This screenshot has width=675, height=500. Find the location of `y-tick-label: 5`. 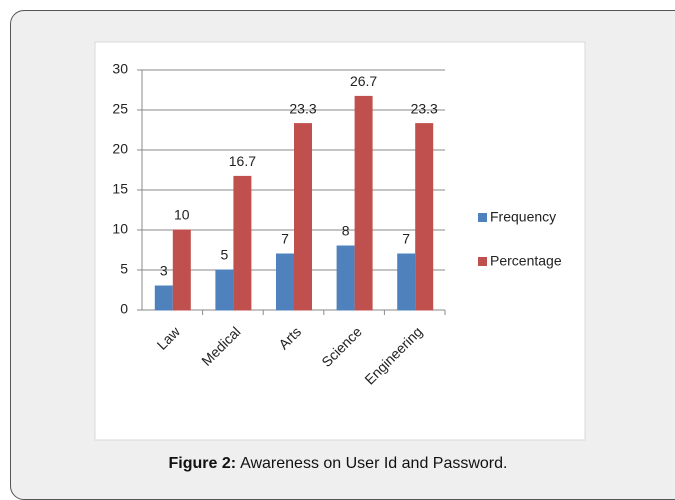

y-tick-label: 5 is located at coordinates (124, 269).